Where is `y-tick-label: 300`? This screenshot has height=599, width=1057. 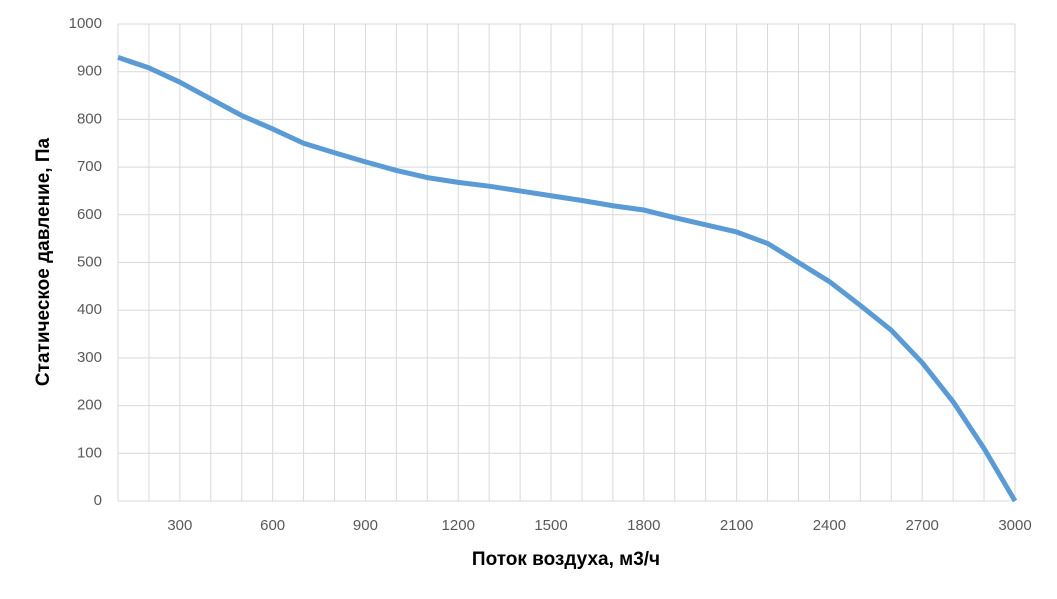
y-tick-label: 300 is located at coordinates (89, 357).